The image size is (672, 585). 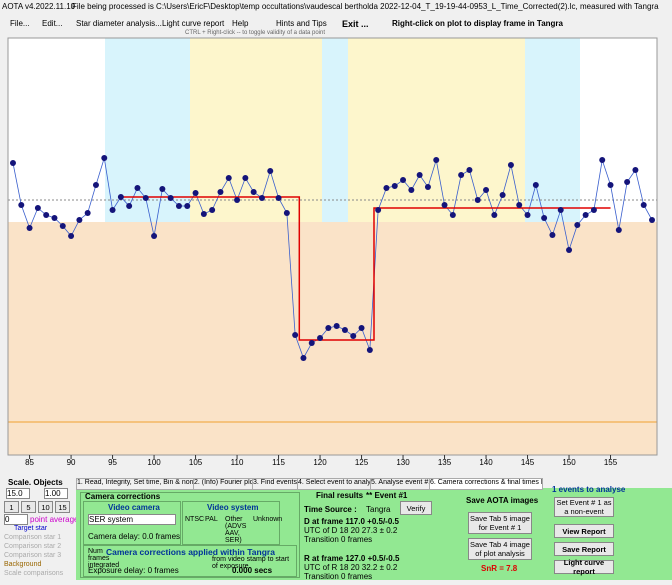 I want to click on tab: 5. Analyse event #1, so click(x=400, y=484).